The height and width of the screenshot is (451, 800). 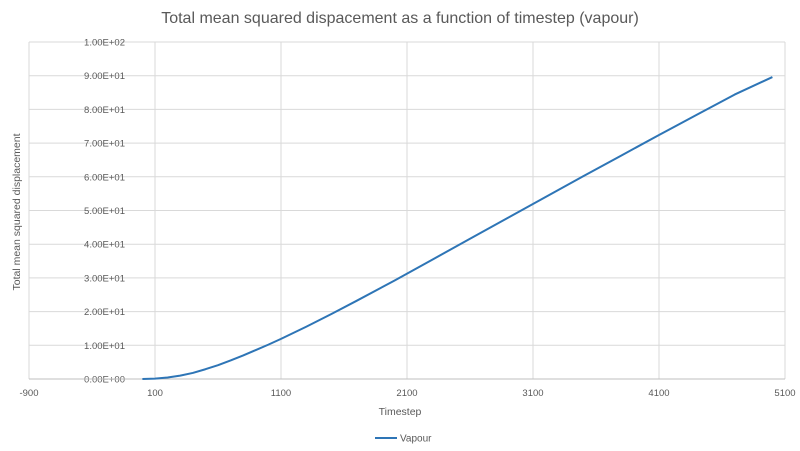 I want to click on y-tick-label: 6.00E+01, so click(x=104, y=177).